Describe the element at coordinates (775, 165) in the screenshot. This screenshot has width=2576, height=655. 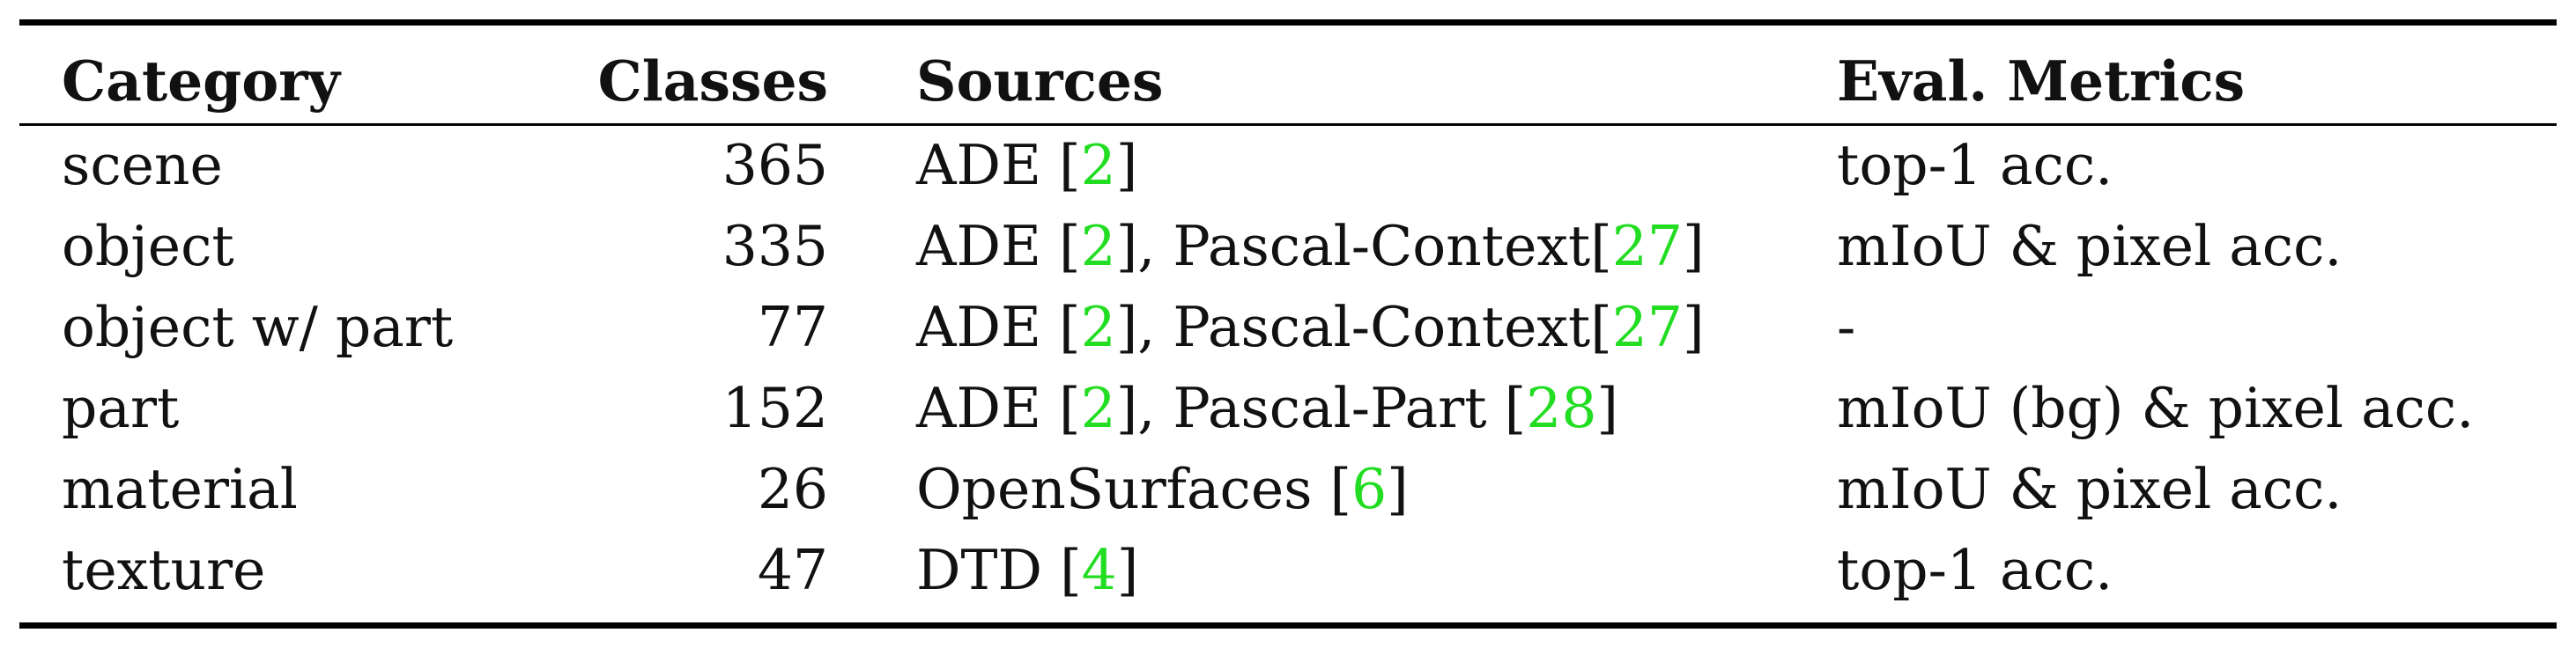
I see `classes-cell: 365` at that location.